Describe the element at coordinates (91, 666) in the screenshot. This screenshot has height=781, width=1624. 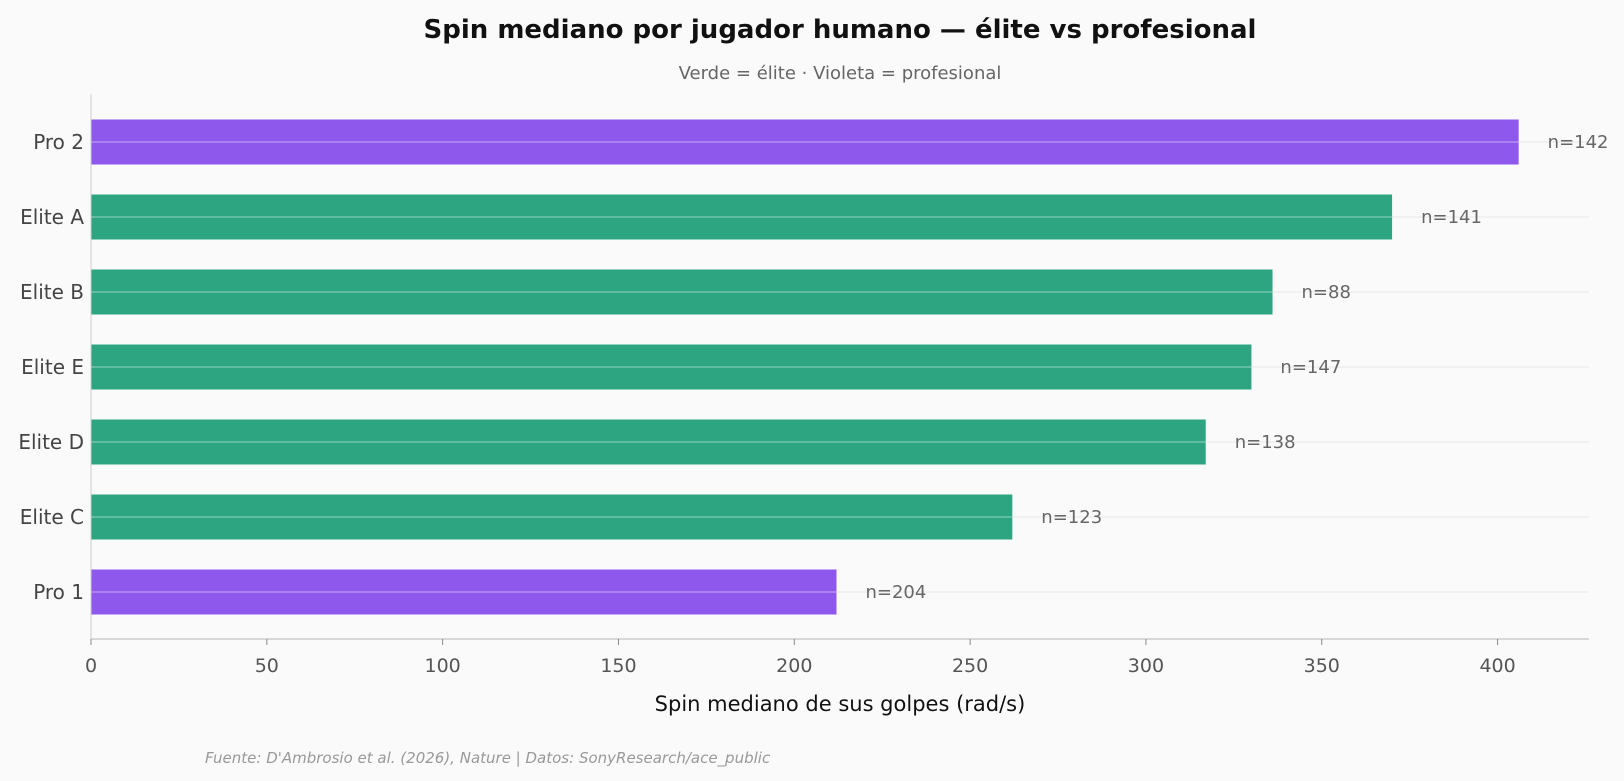
I see `x-tick-label: 0` at that location.